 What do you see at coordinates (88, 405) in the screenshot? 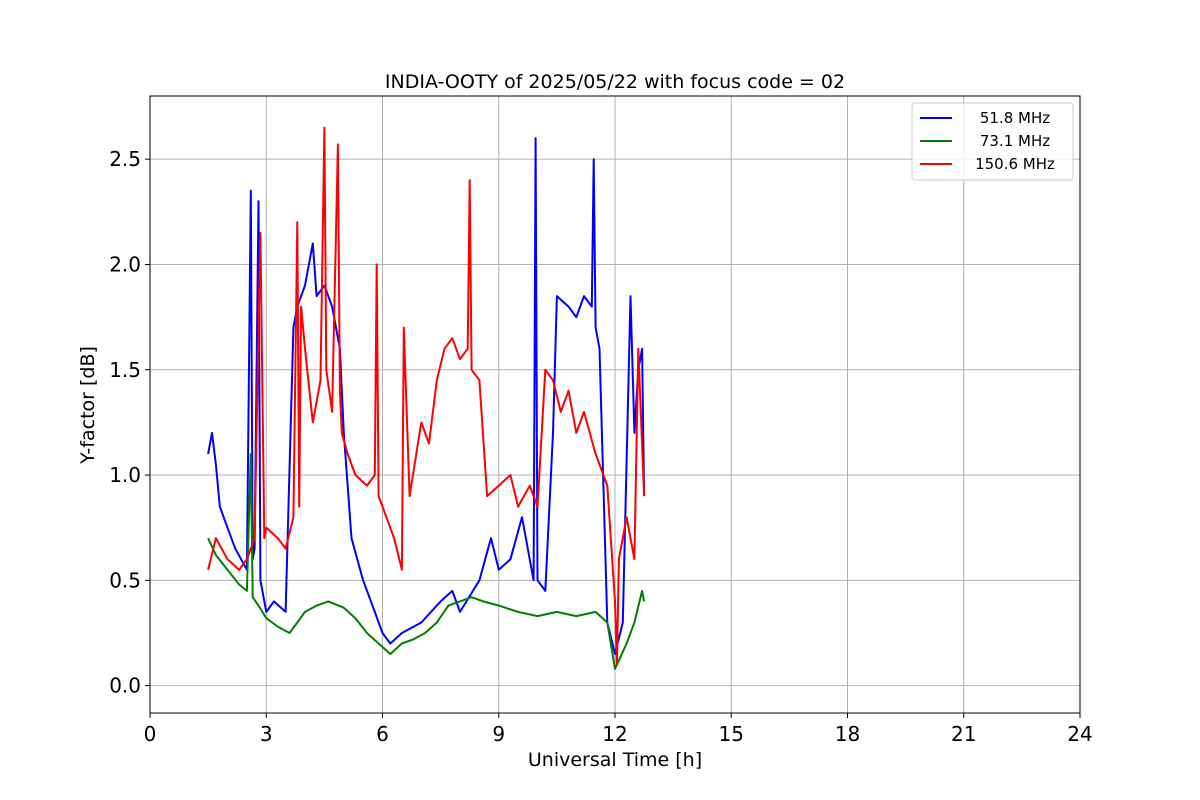
I see `y-axis-label: Y-factor [dB]` at bounding box center [88, 405].